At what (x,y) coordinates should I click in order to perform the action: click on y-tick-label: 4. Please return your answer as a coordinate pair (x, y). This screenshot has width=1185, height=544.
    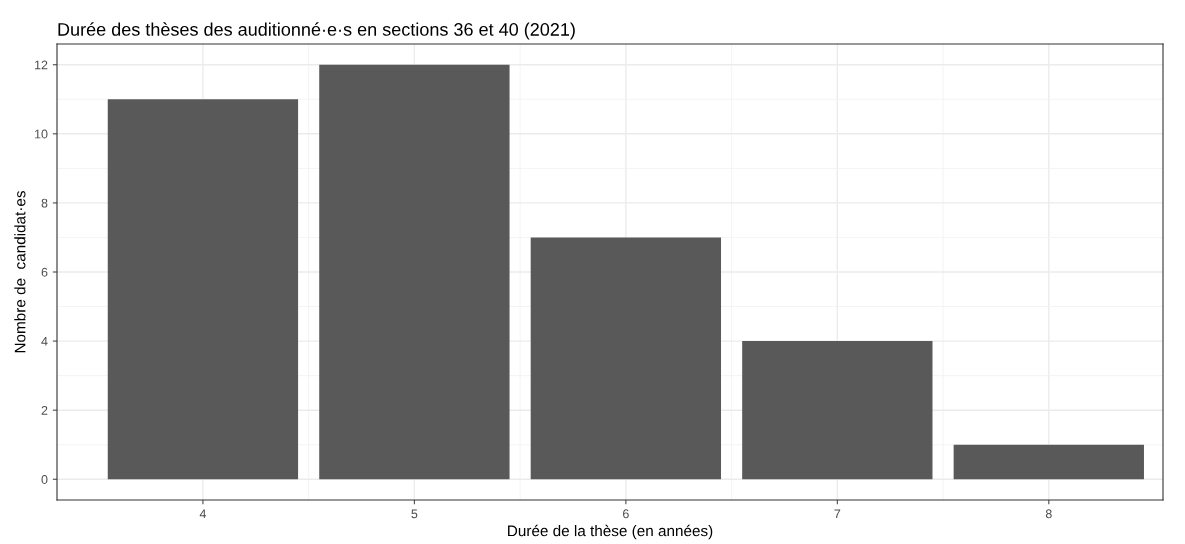
    Looking at the image, I should click on (44, 341).